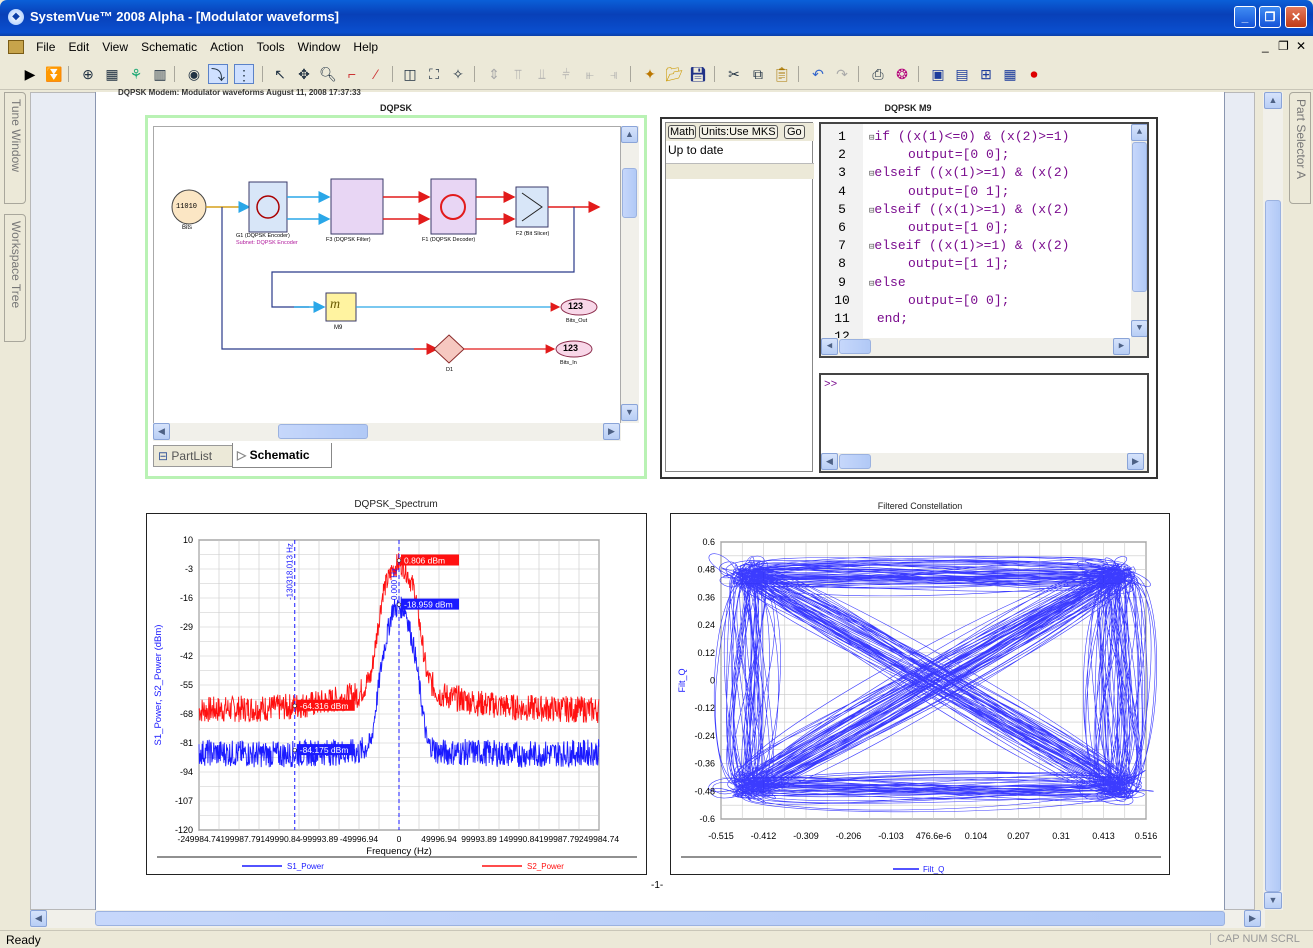  Describe the element at coordinates (38, 918) in the screenshot. I see `main-scroll-left-icon: ◀` at that location.